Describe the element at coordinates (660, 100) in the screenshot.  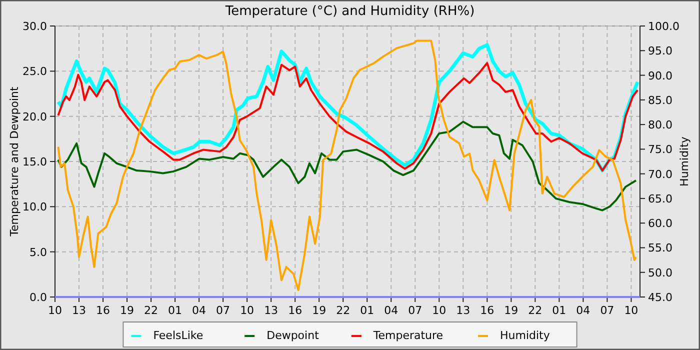
I see `y2-tick-label: 85.0` at that location.